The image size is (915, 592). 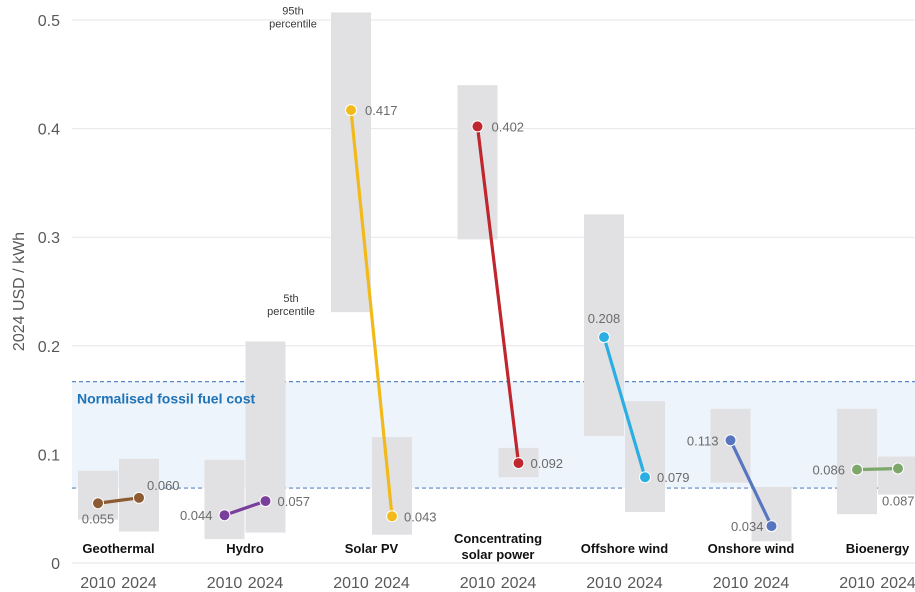 What do you see at coordinates (245, 548) in the screenshot?
I see `category-label: Hydro` at bounding box center [245, 548].